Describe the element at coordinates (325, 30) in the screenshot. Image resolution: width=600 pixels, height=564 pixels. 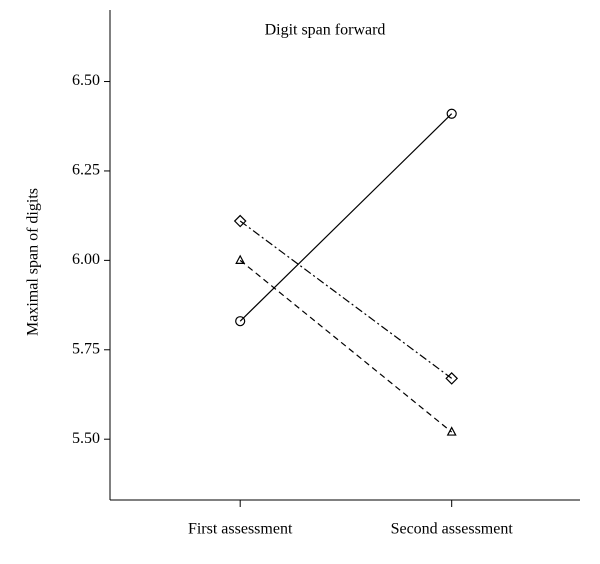
I see `chart-title: Digit span forward` at that location.